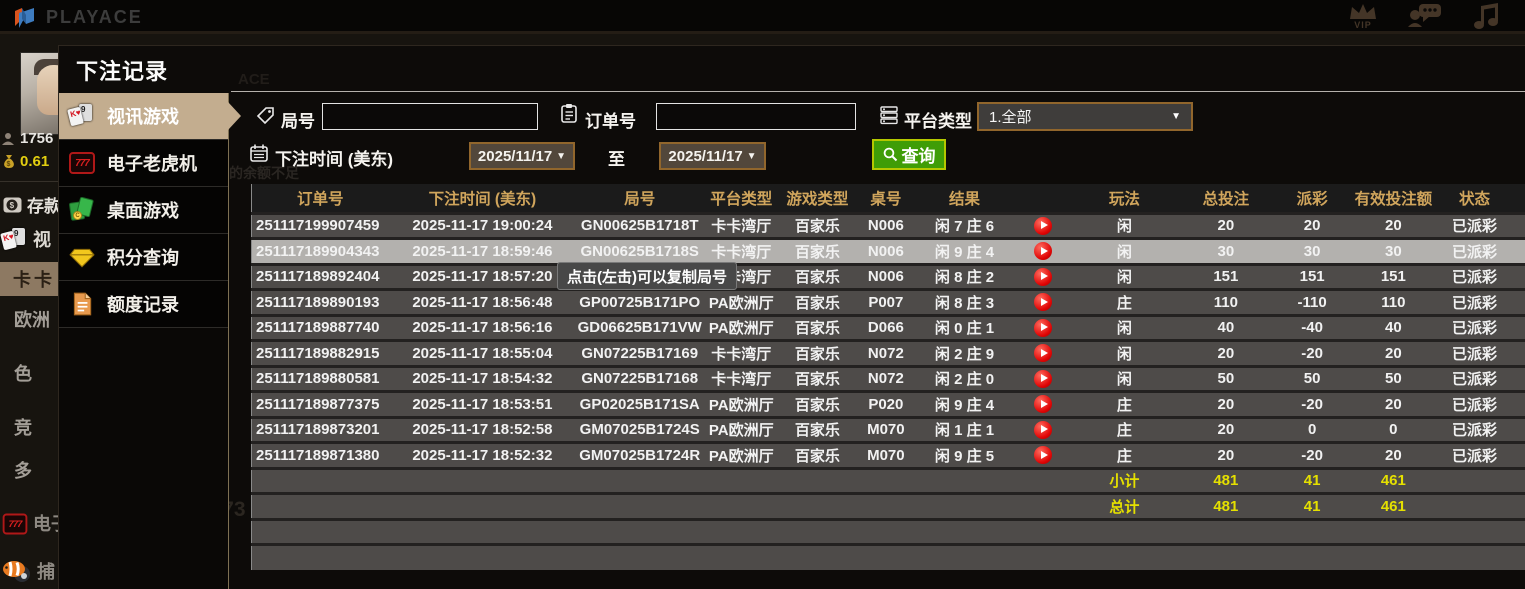 This screenshot has width=1525, height=589. I want to click on platform-list-icon, so click(889, 115).